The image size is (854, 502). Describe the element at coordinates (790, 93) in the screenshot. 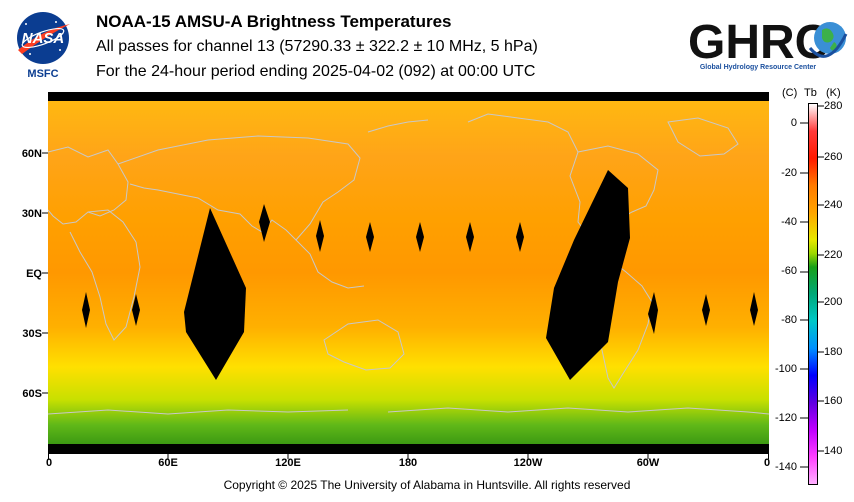

I see `colorbar-unit-c: (C)` at that location.